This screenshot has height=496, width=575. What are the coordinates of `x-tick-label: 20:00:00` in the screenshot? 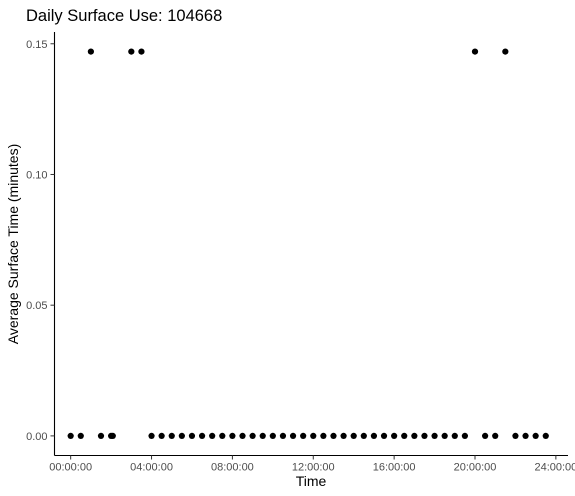 It's located at (475, 468).